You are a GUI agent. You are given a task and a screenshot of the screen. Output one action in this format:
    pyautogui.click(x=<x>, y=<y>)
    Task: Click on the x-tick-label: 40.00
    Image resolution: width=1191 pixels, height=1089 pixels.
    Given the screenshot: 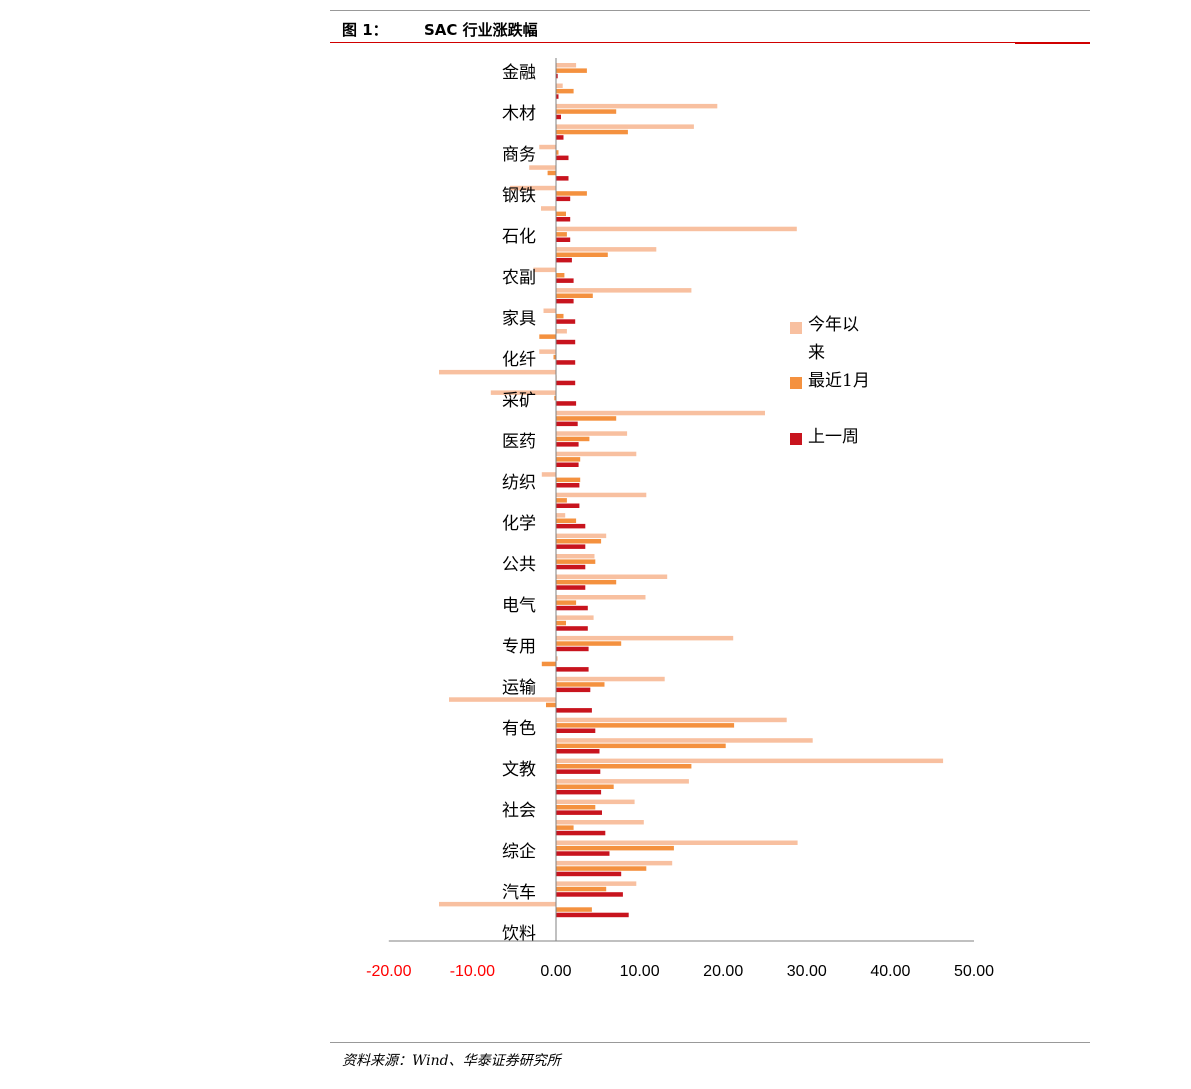 What is the action you would take?
    pyautogui.click(x=890, y=971)
    